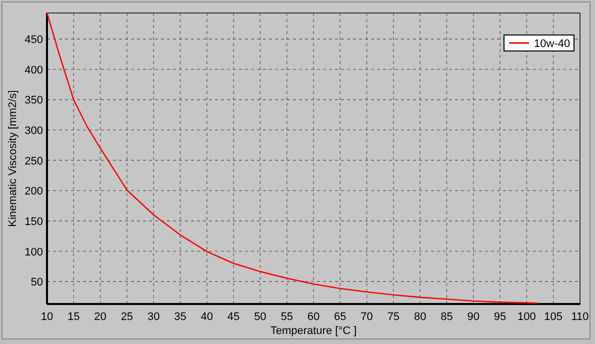 This screenshot has width=595, height=344. What do you see at coordinates (33, 40) in the screenshot?
I see `y-tick-label: 450` at bounding box center [33, 40].